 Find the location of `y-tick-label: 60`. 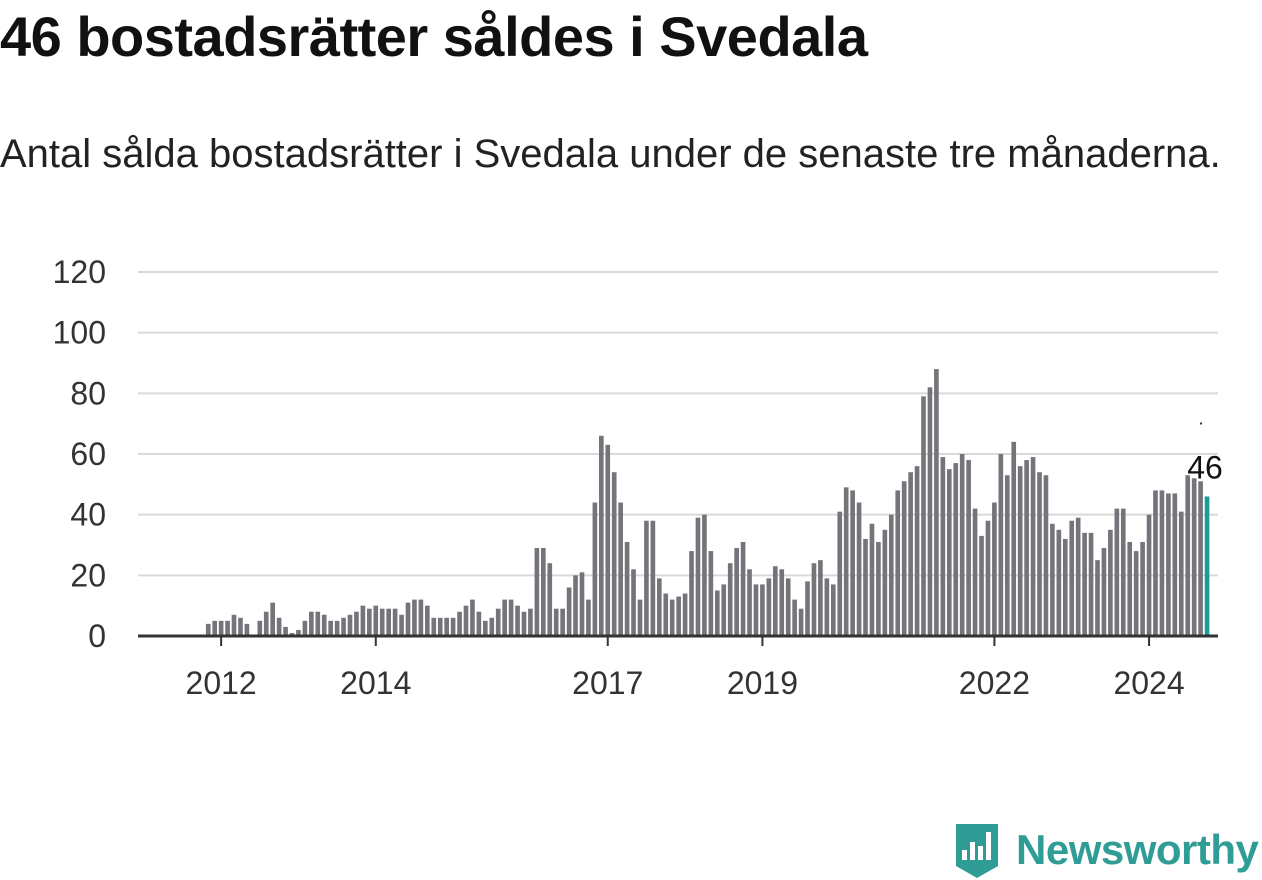

y-tick-label: 60 is located at coordinates (88, 454).